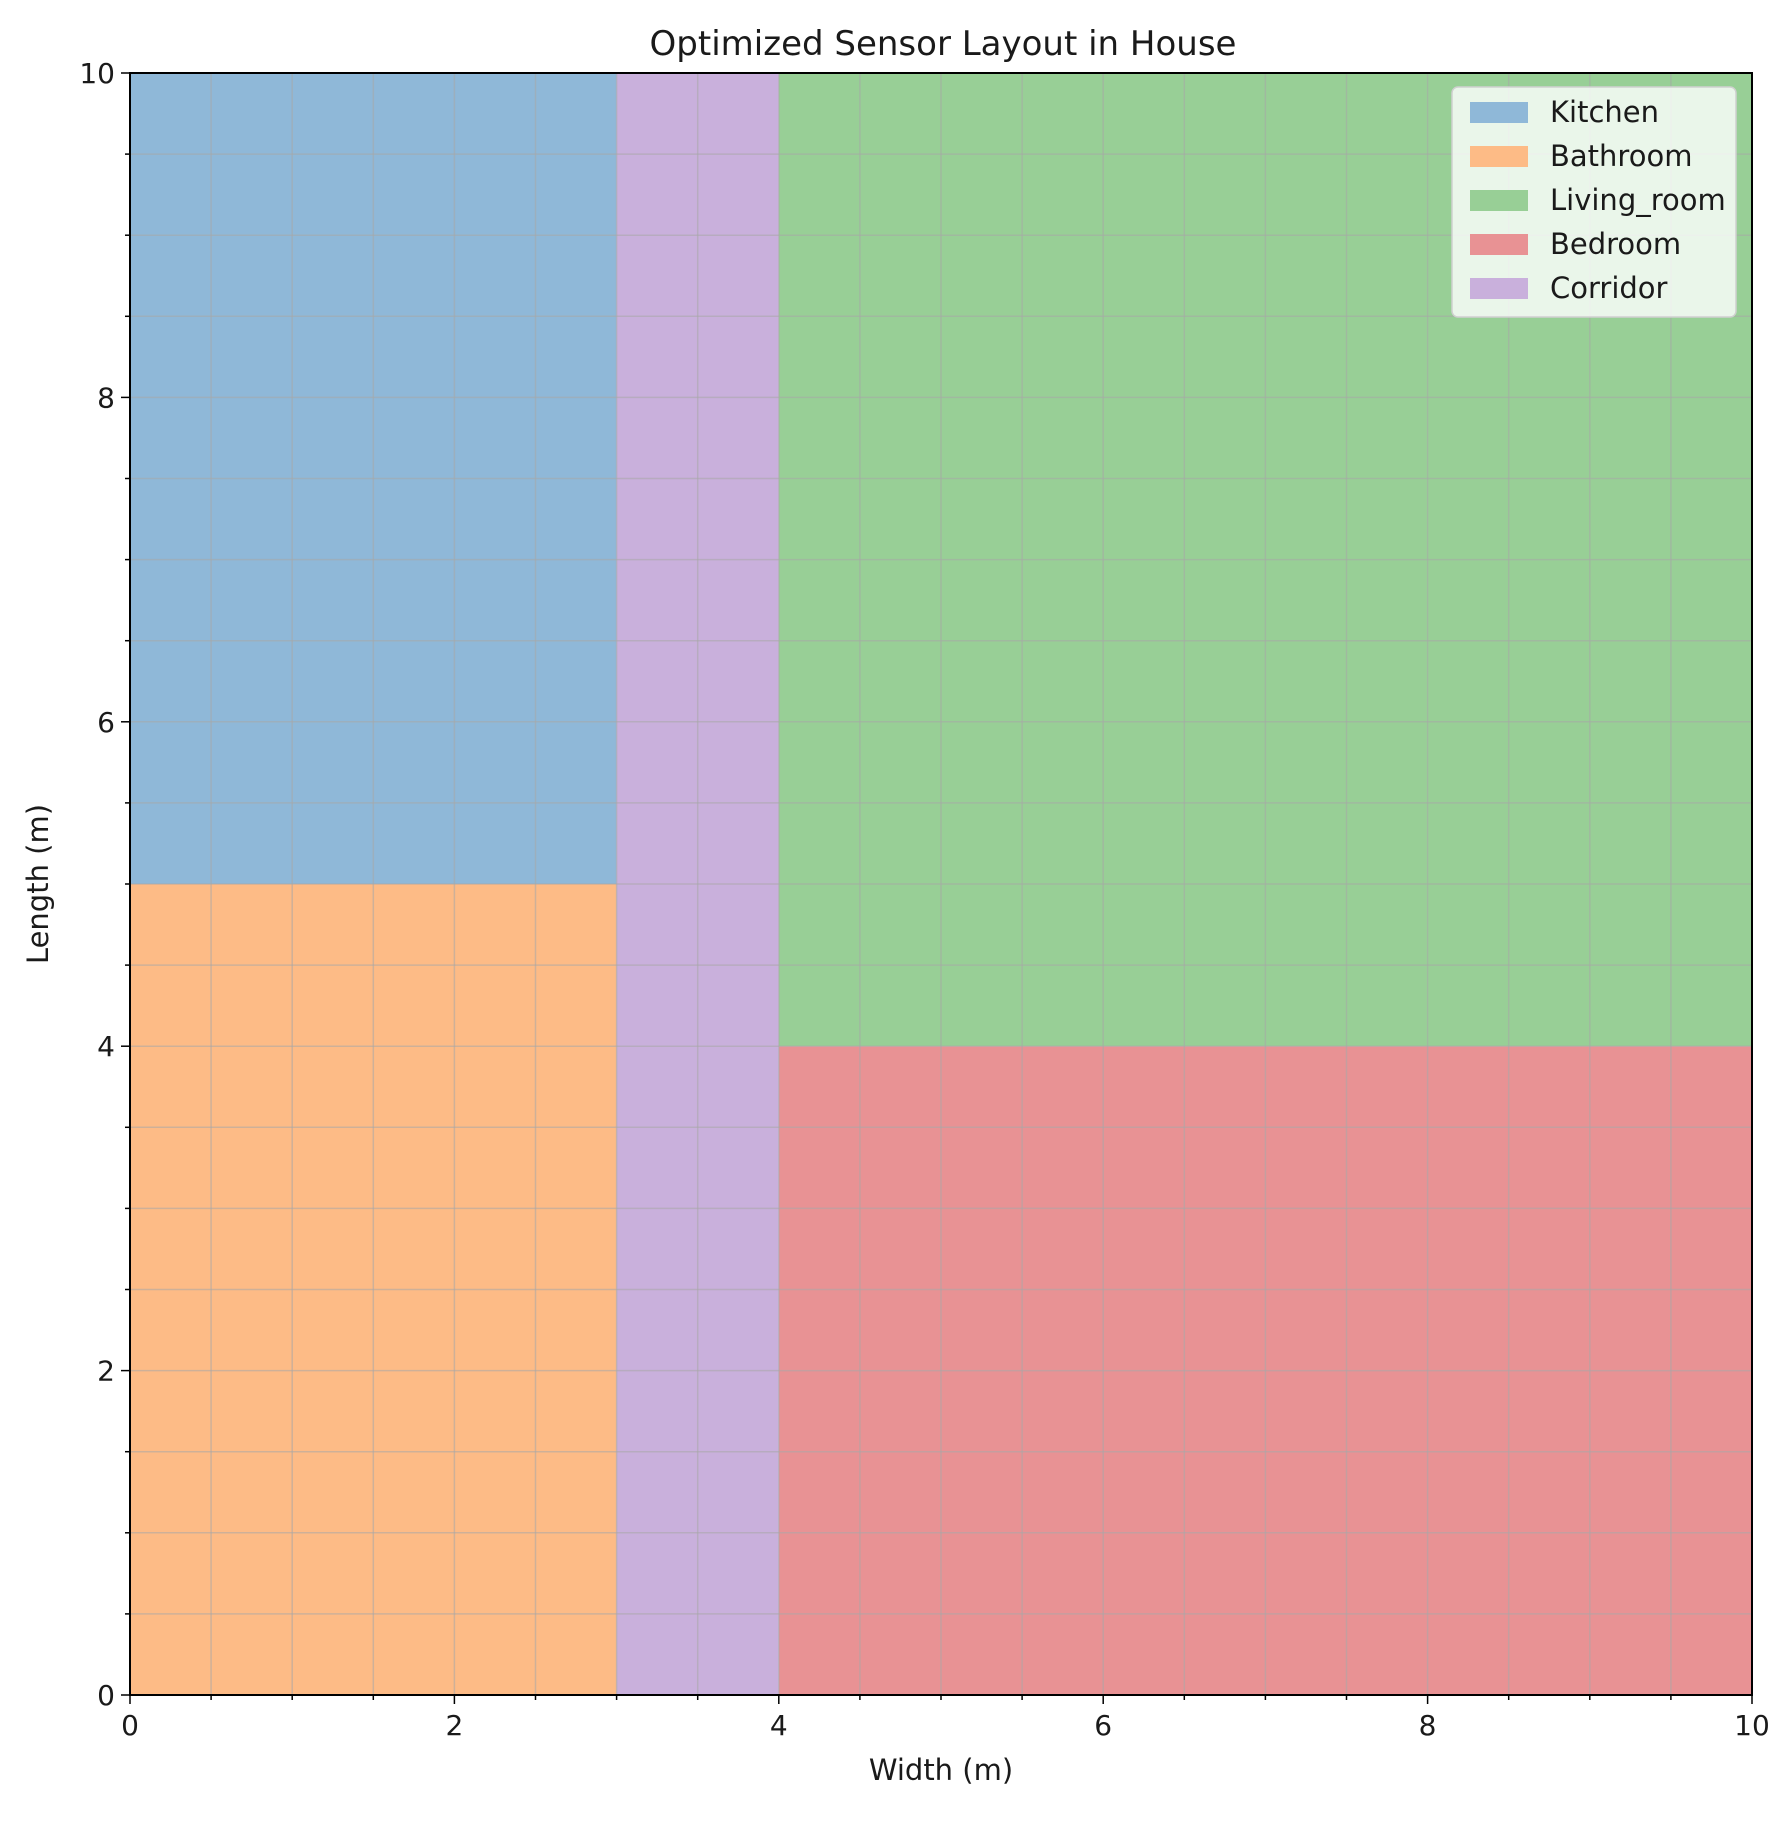 This screenshot has width=1787, height=1833. What do you see at coordinates (1499, 156) in the screenshot?
I see `legend-swatch-bathroom` at bounding box center [1499, 156].